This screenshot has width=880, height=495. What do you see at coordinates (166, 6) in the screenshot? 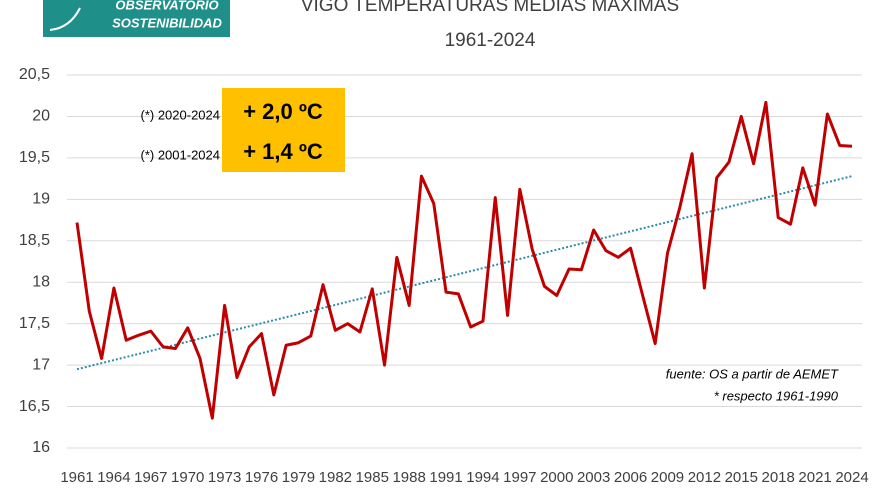
I see `logo-text: OBSERVATORIO` at bounding box center [166, 6].